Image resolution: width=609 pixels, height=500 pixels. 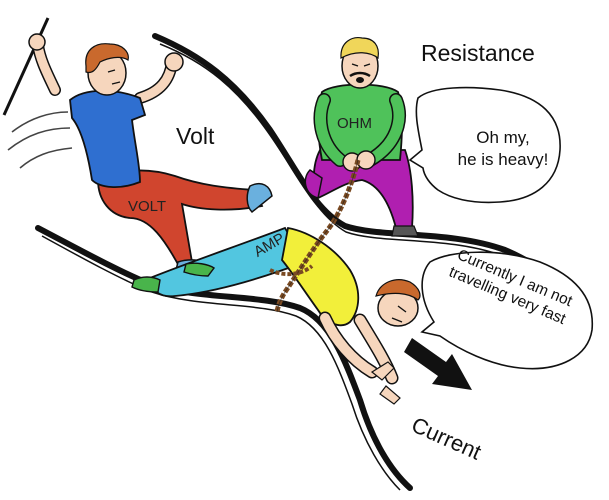 What do you see at coordinates (195, 136) in the screenshot?
I see `volt-title: Volt` at bounding box center [195, 136].